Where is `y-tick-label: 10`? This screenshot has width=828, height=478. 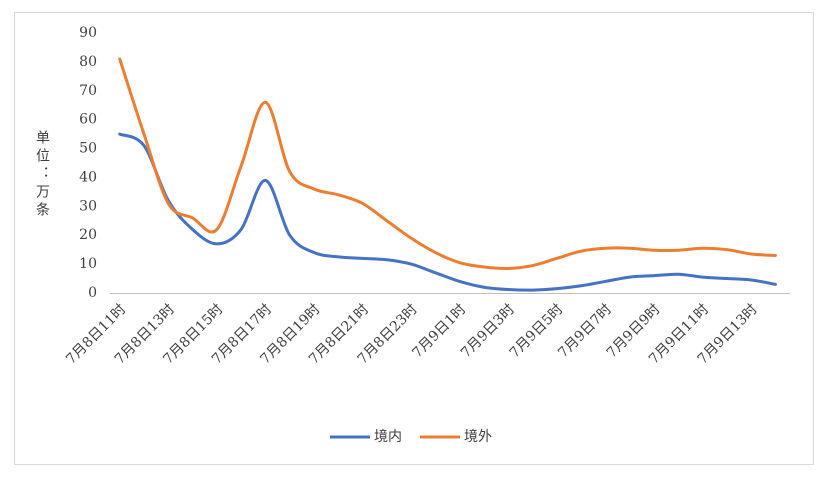
y-tick-label: 10 is located at coordinates (88, 264).